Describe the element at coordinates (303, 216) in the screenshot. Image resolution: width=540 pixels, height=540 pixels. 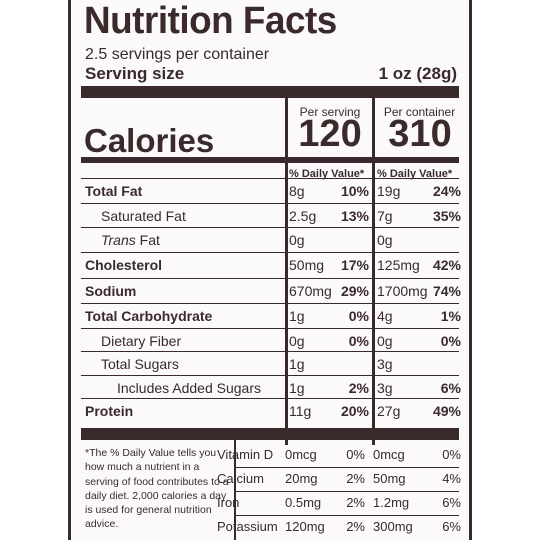
I see `nutrient-serving-amount: 2.5g` at that location.